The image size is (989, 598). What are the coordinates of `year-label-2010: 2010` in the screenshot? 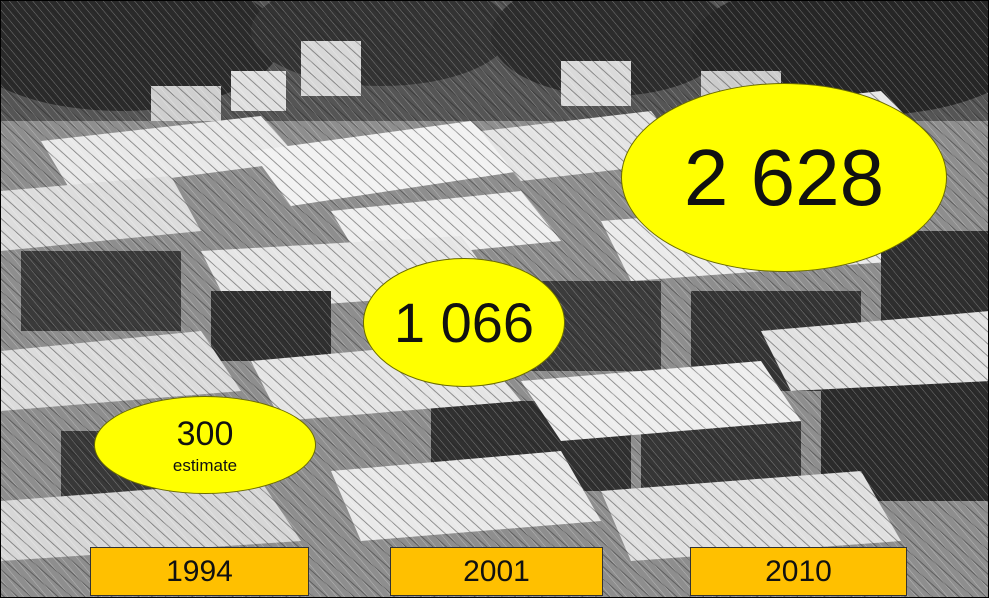 It's located at (798, 571).